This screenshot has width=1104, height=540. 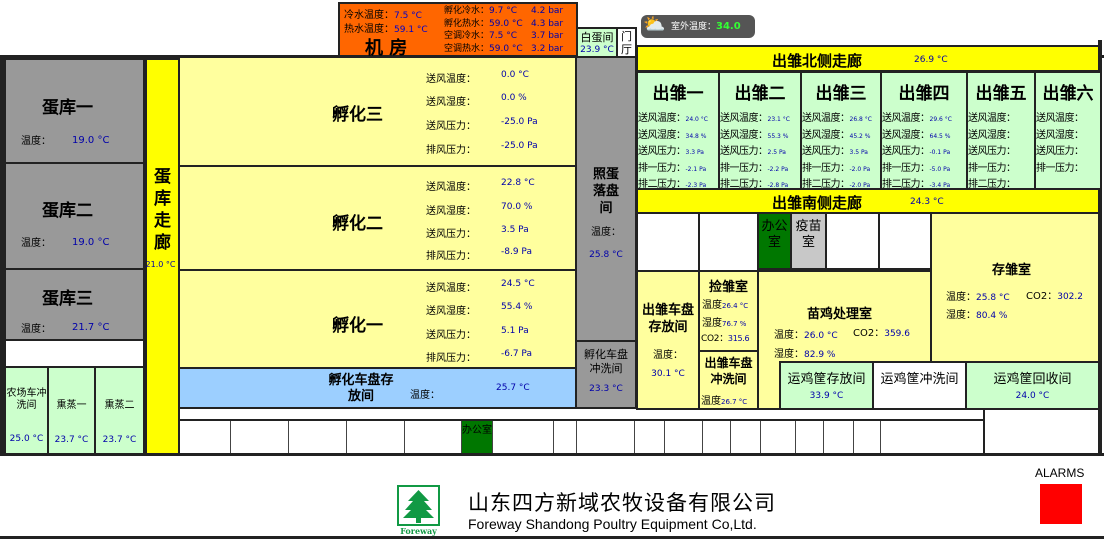 What do you see at coordinates (1001, 130) in the screenshot?
I see `hatch-out-room-5: 出雏五 送风温度： 送风湿度： 送风压力： 排一压力： 排二压力：` at bounding box center [1001, 130].